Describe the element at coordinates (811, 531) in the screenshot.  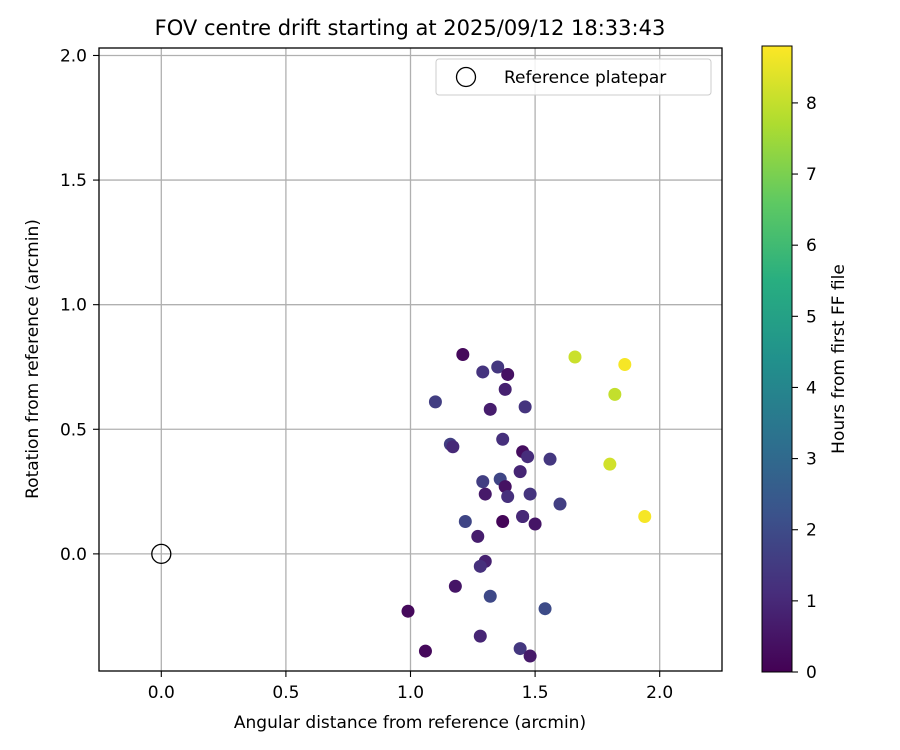
I see `colorbar-tick-label: 2` at that location.